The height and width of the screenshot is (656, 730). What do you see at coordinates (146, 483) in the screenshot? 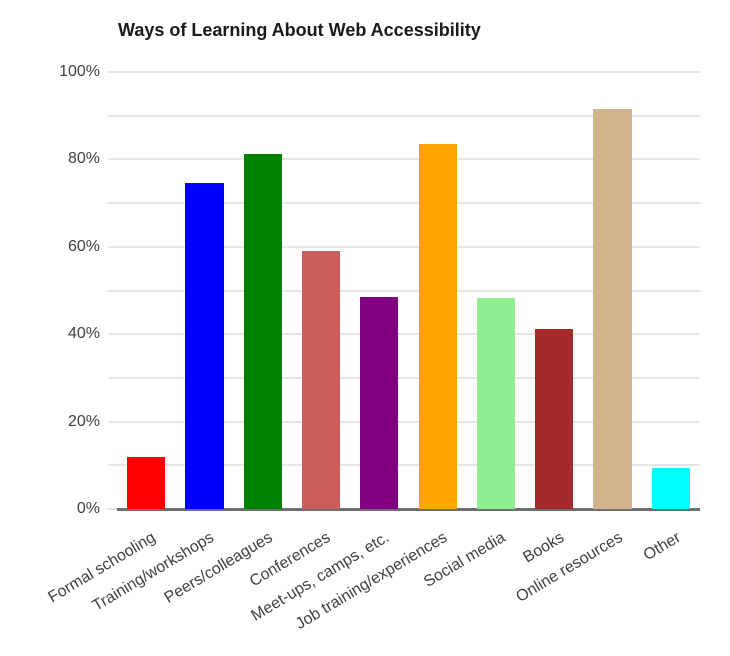
I see `bar-formal-schooling` at bounding box center [146, 483].